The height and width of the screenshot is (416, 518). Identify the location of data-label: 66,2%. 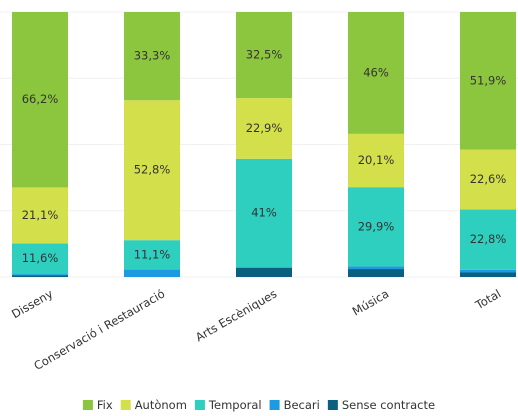
(40, 99).